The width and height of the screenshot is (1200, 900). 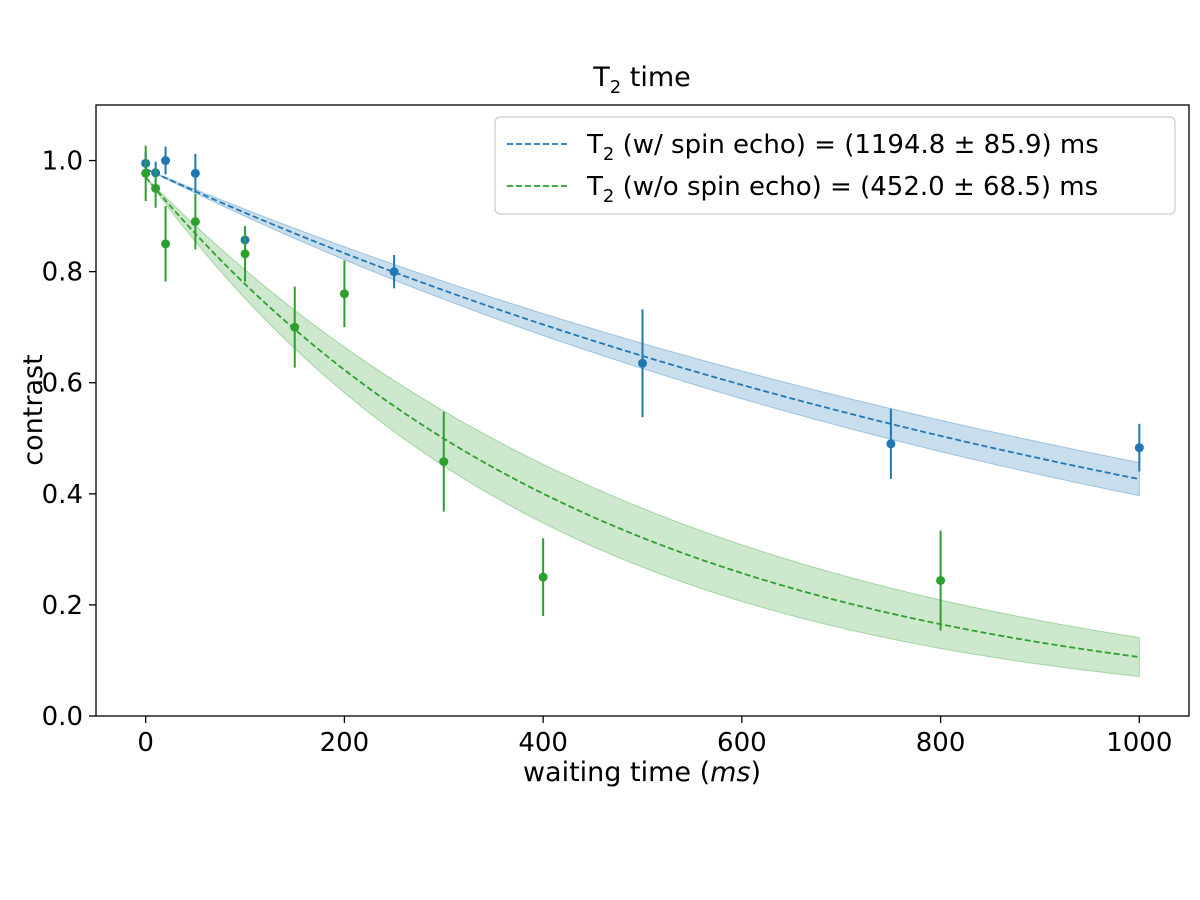 What do you see at coordinates (62, 384) in the screenshot?
I see `y-tick-label: 0.6` at bounding box center [62, 384].